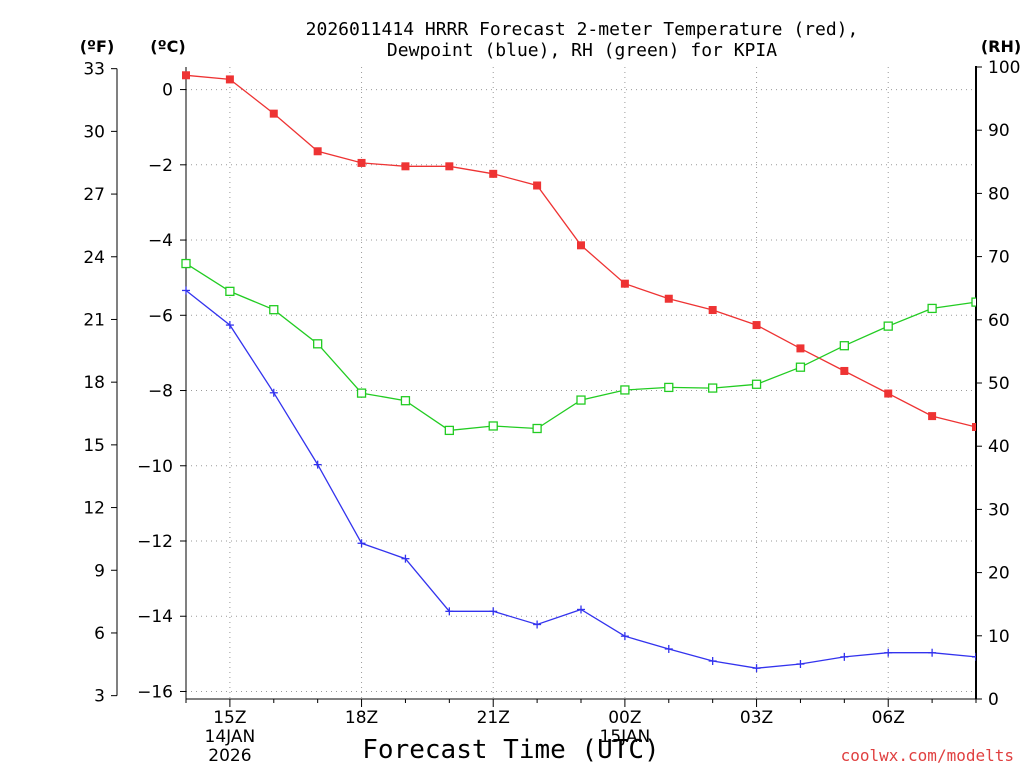 Image resolution: width=1024 pixels, height=768 pixels. What do you see at coordinates (999, 574) in the screenshot?
I see `rh-tick-label: 20` at bounding box center [999, 574].